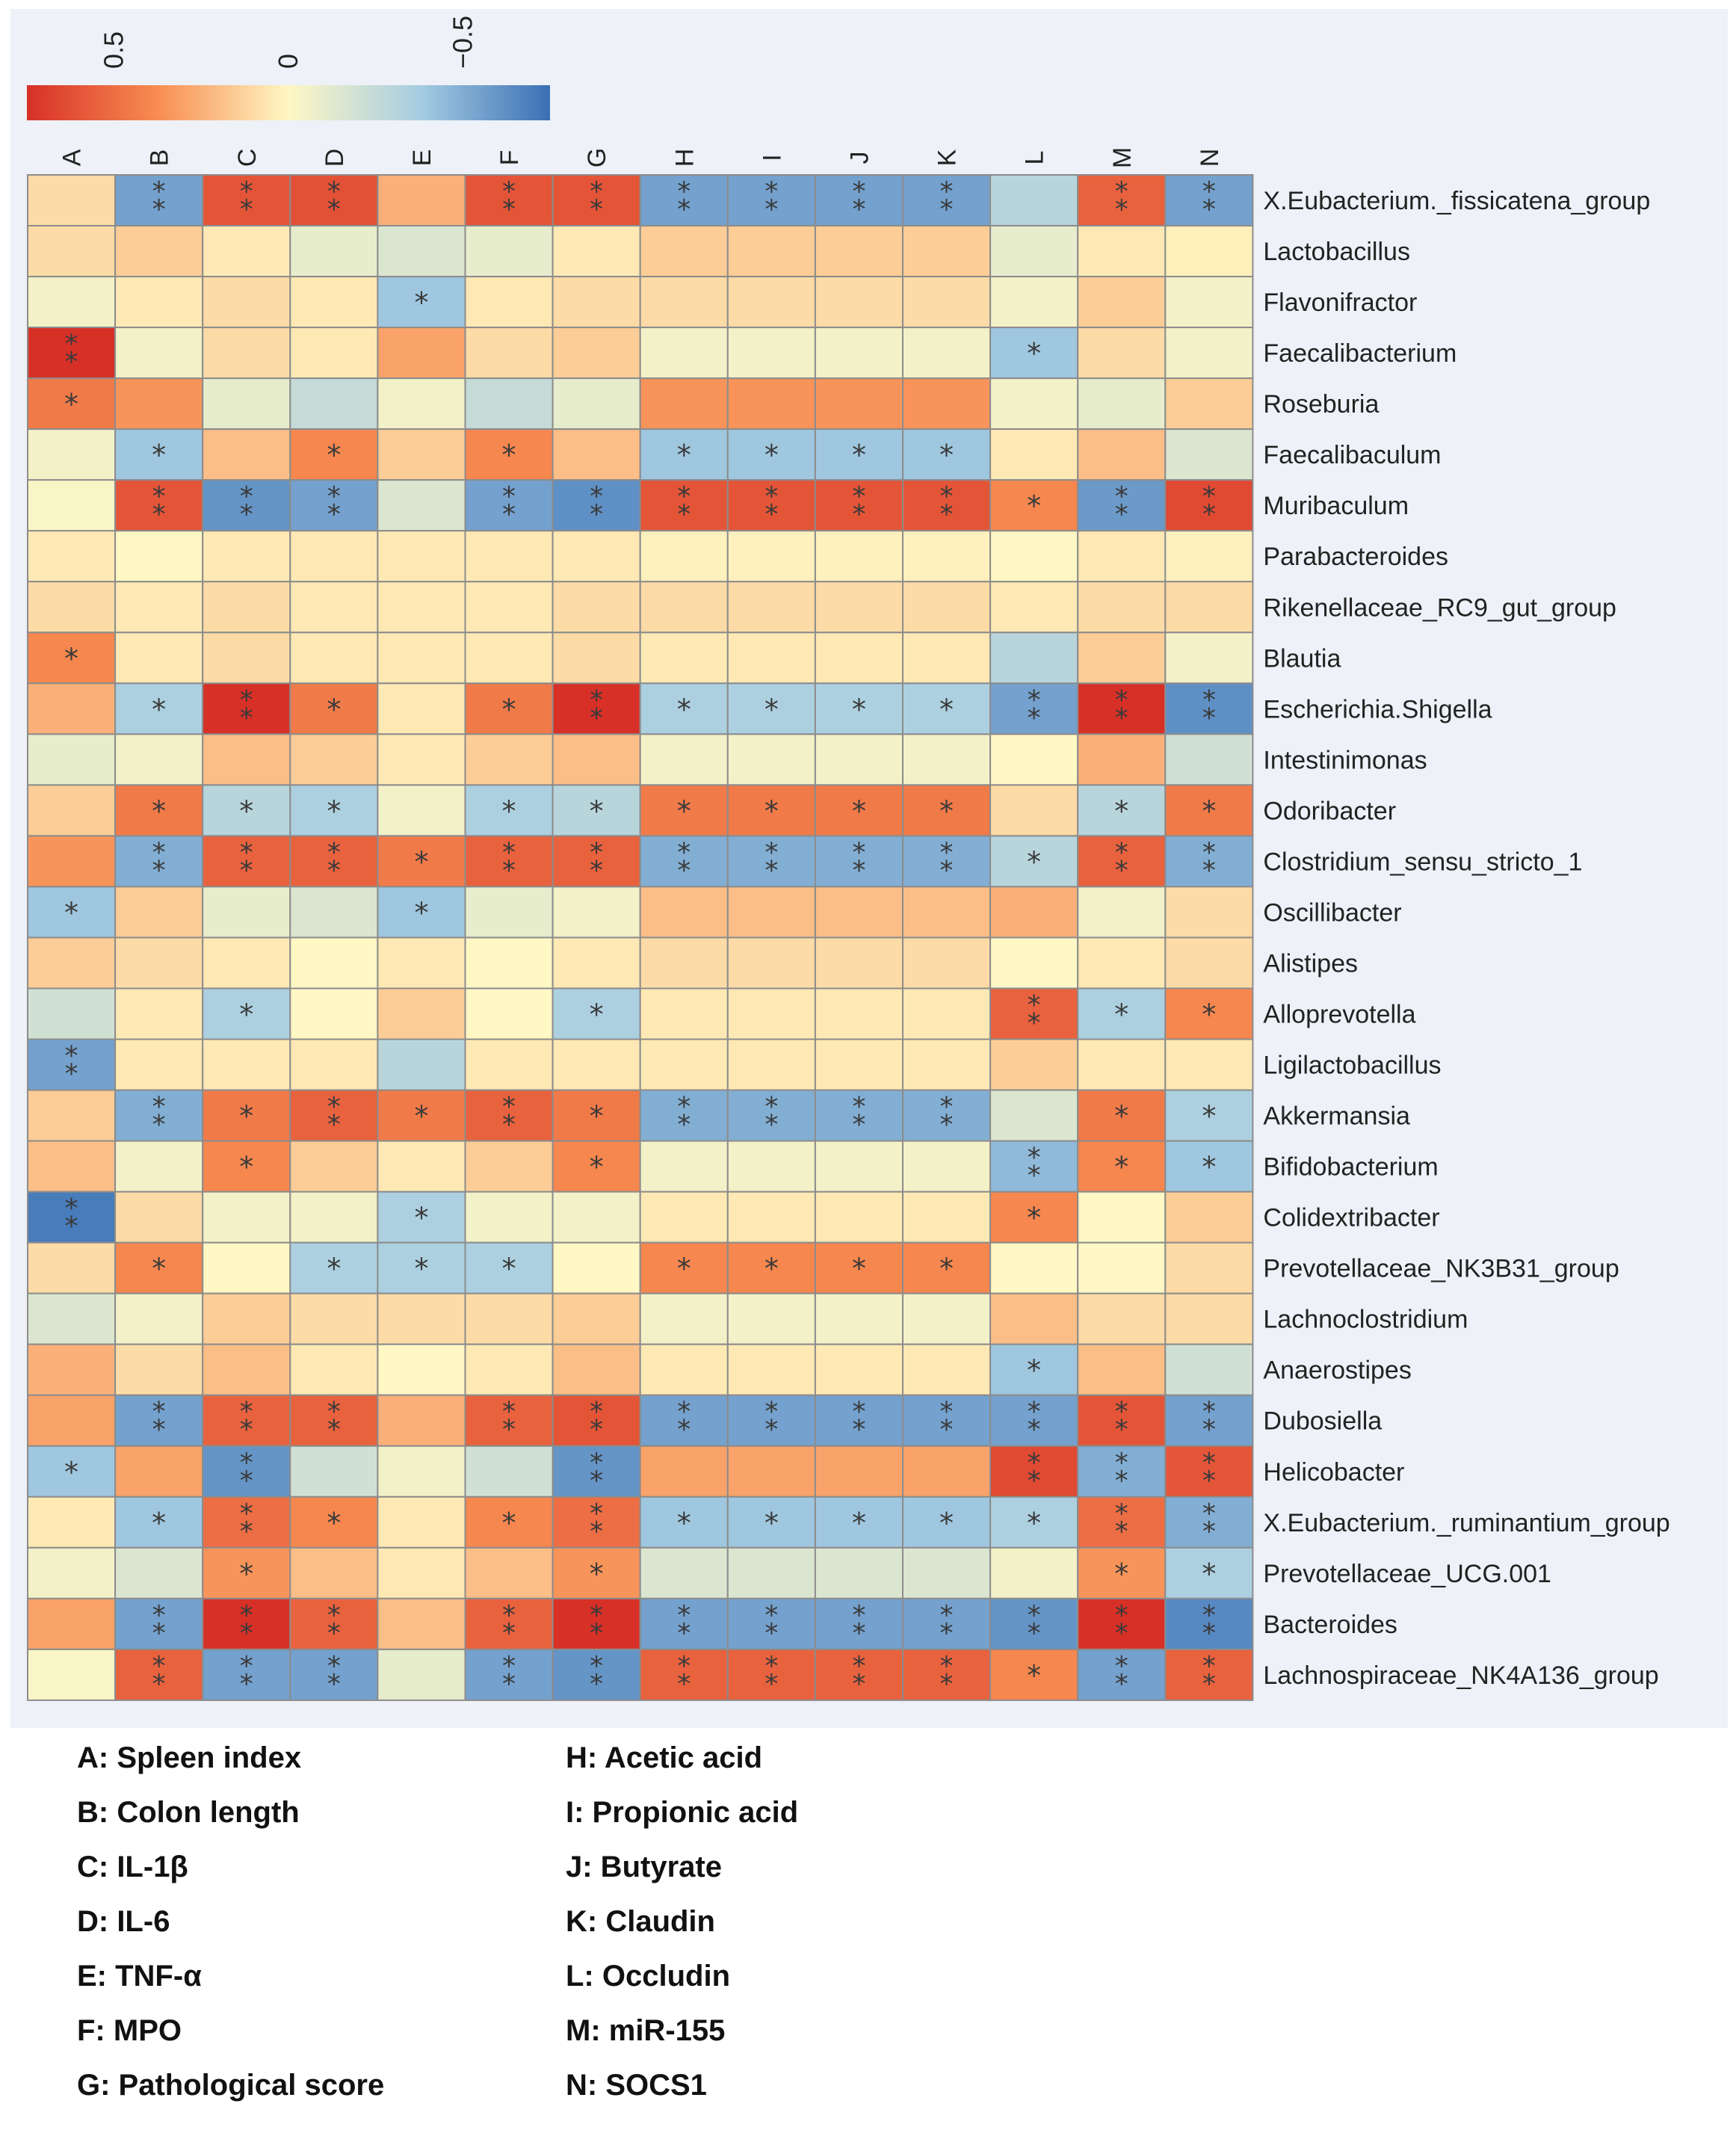  Describe the element at coordinates (1407, 1574) in the screenshot. I see `row-label: Prevotellaceae_UCG.001` at that location.